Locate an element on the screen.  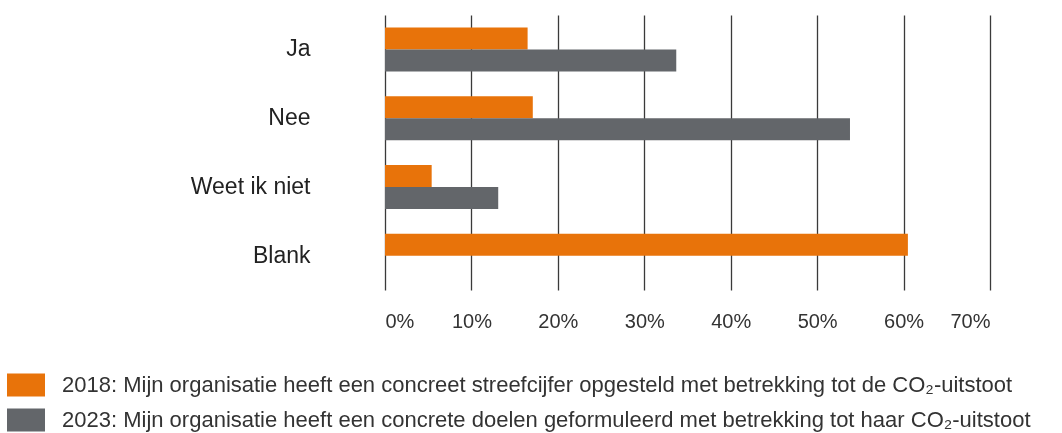
x-tick-label: 40% is located at coordinates (731, 320).